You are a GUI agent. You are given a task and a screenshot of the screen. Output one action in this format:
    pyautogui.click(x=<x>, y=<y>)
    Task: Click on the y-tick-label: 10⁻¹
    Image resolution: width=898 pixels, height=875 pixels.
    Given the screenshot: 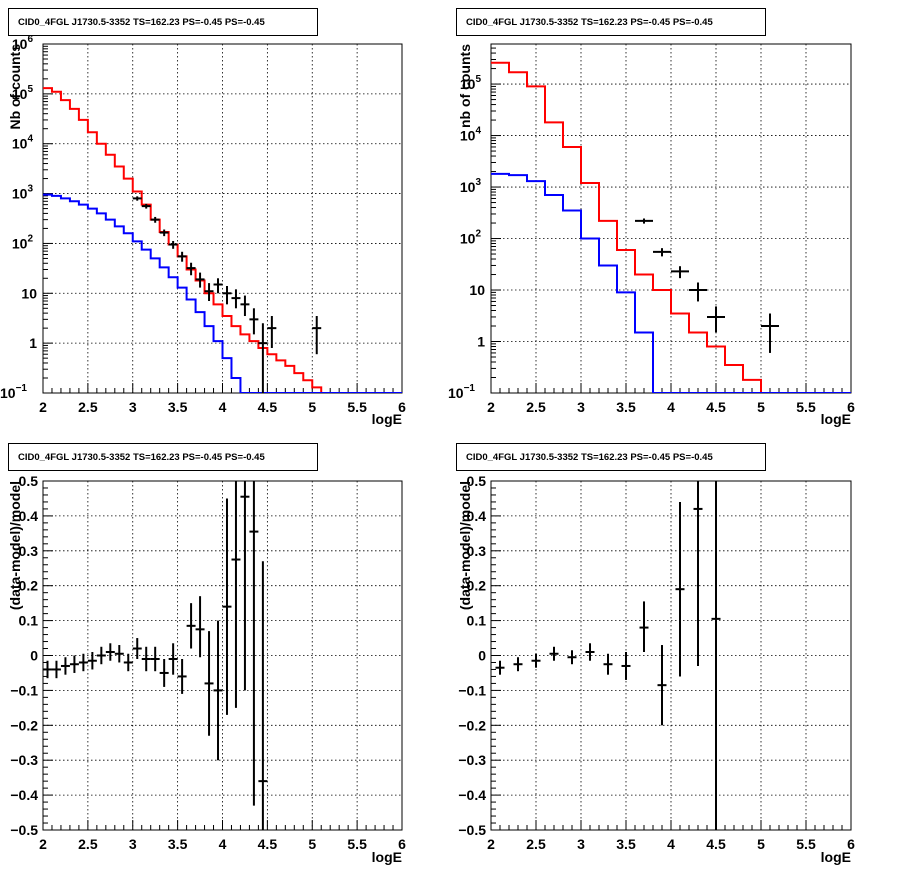 What is the action you would take?
    pyautogui.click(x=461, y=392)
    